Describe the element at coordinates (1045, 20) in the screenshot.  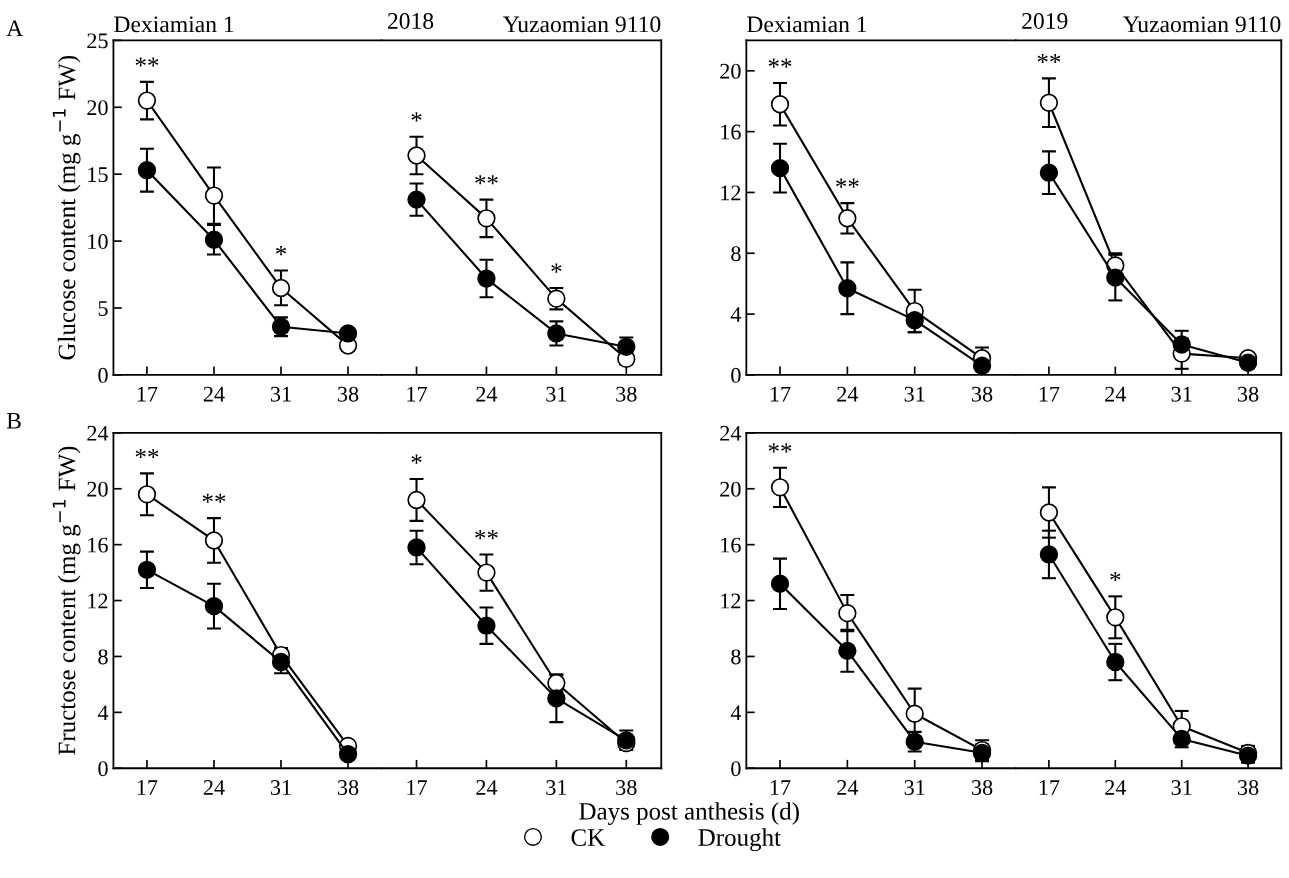
I see `text: 2019` at that location.